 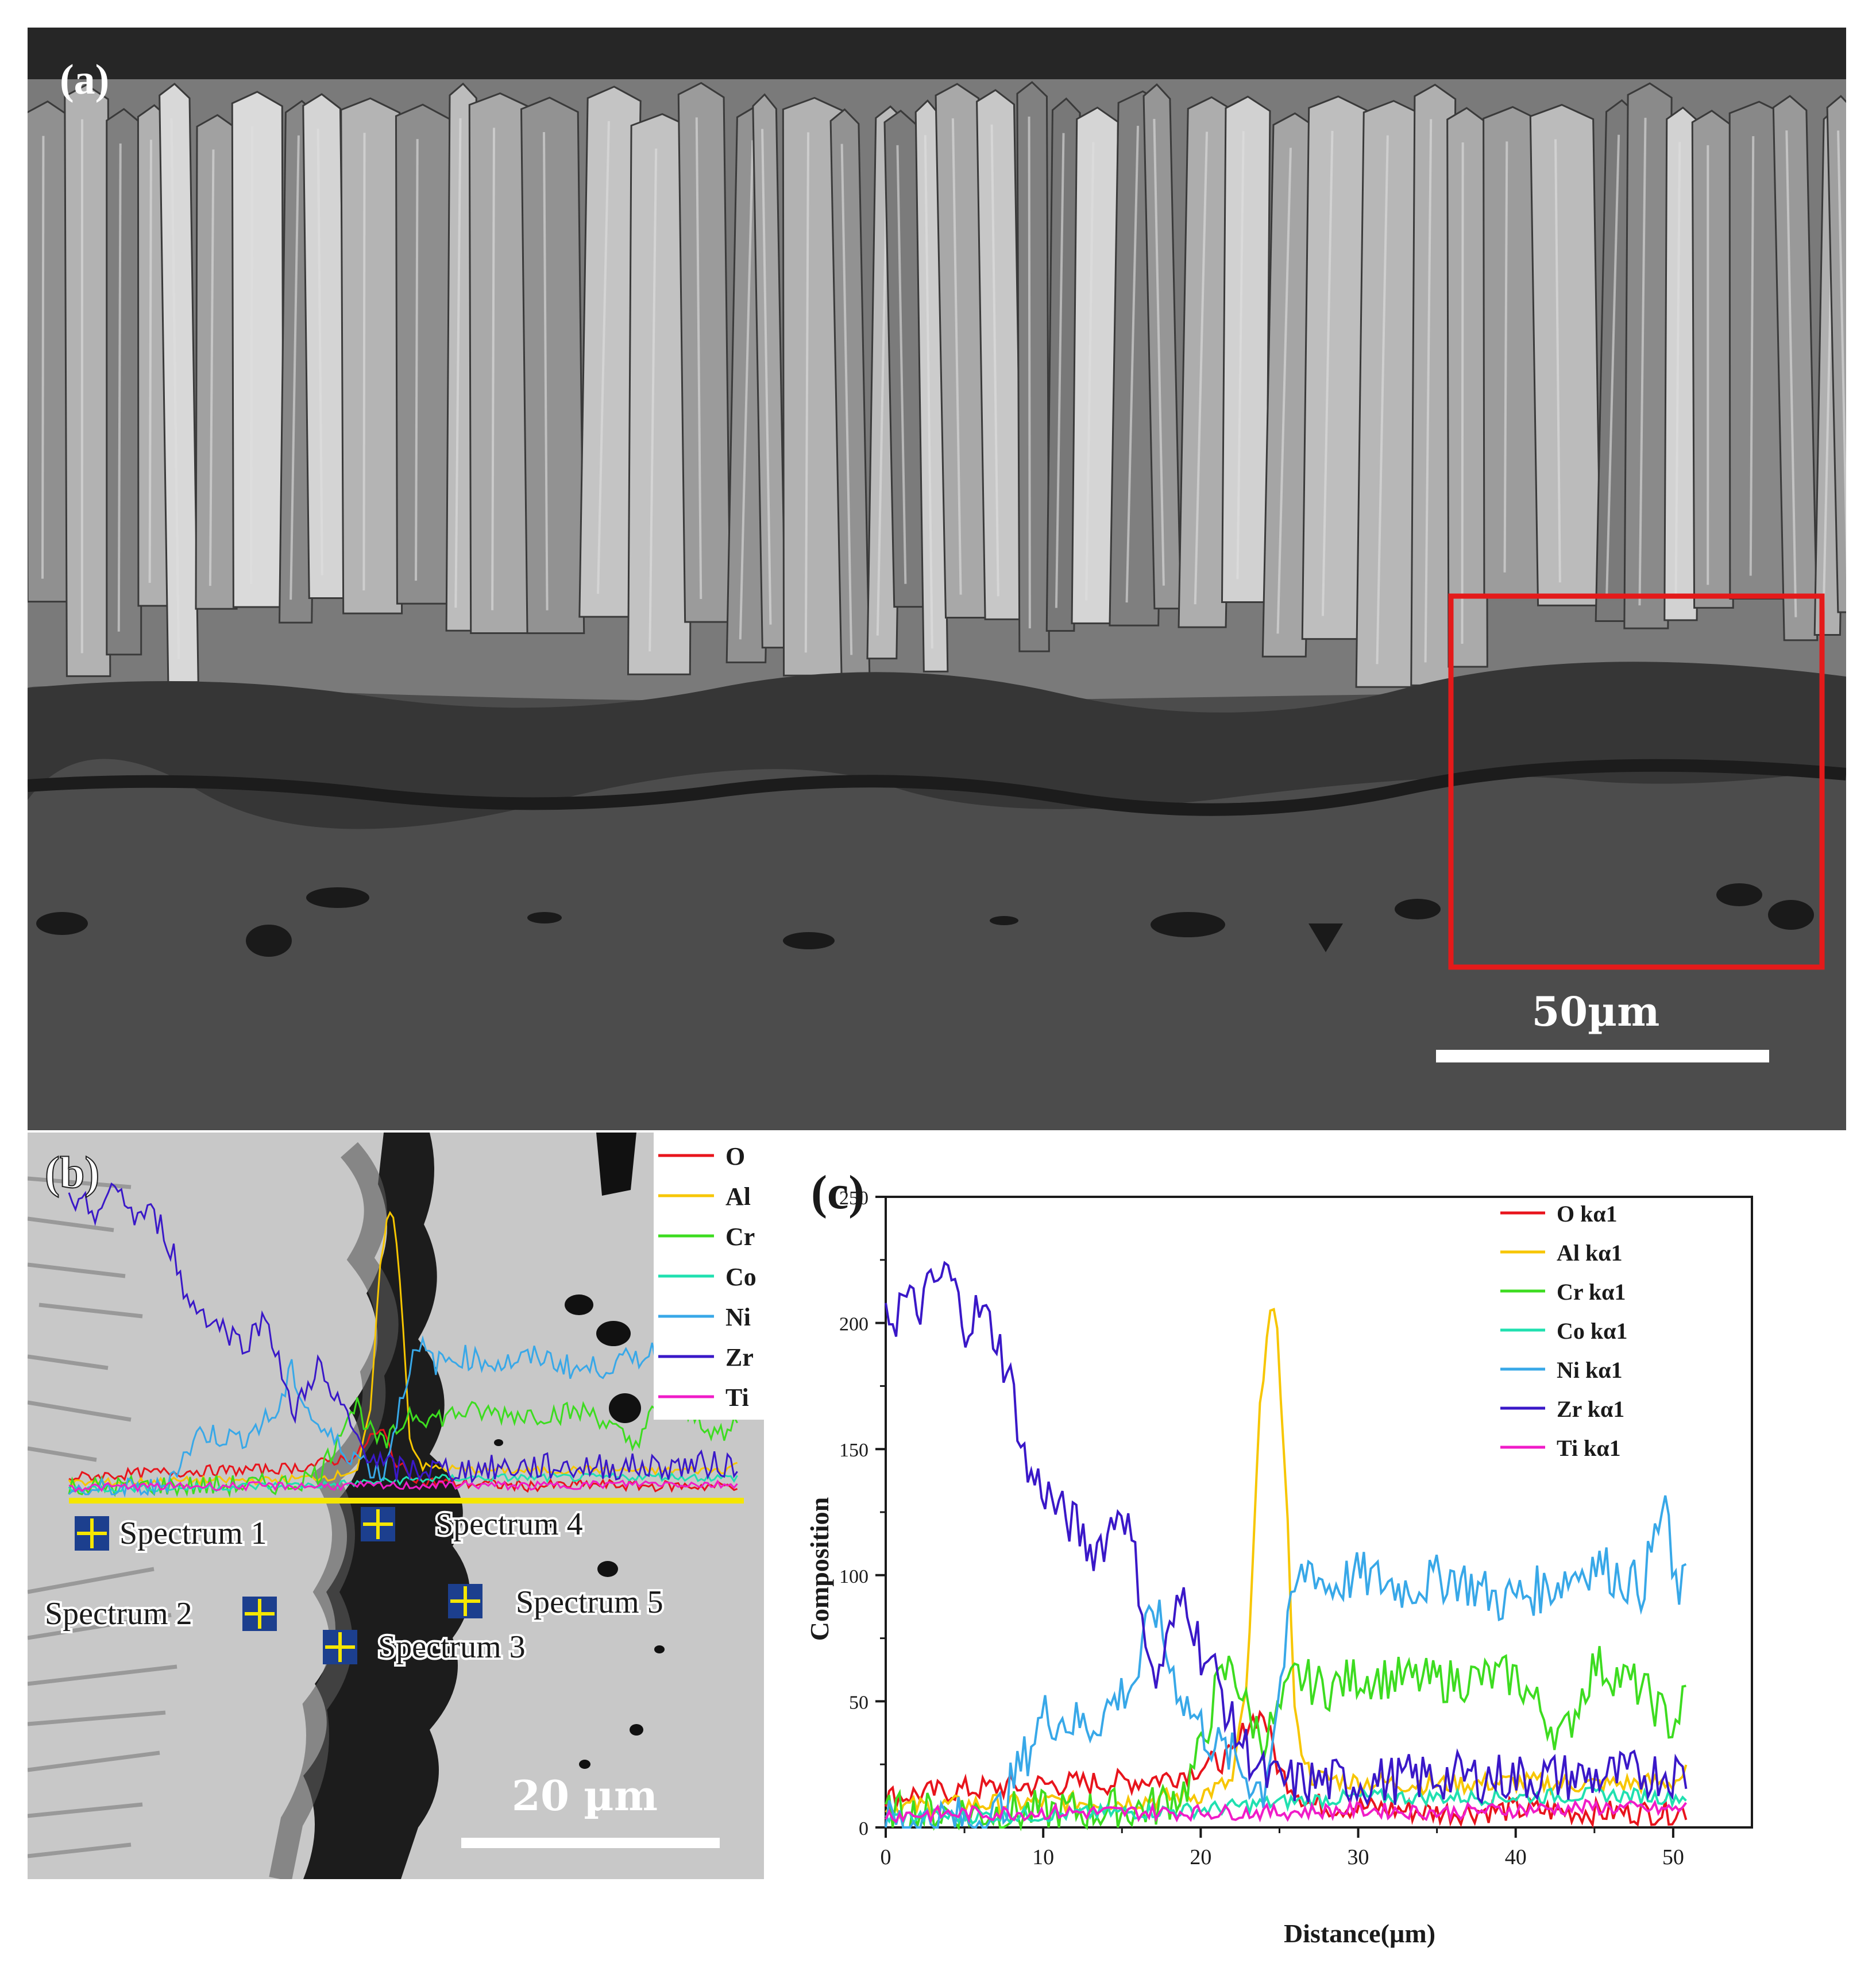 What do you see at coordinates (585, 1795) in the screenshot?
I see `panel-b-scale-bar-label: 20 µm` at bounding box center [585, 1795].